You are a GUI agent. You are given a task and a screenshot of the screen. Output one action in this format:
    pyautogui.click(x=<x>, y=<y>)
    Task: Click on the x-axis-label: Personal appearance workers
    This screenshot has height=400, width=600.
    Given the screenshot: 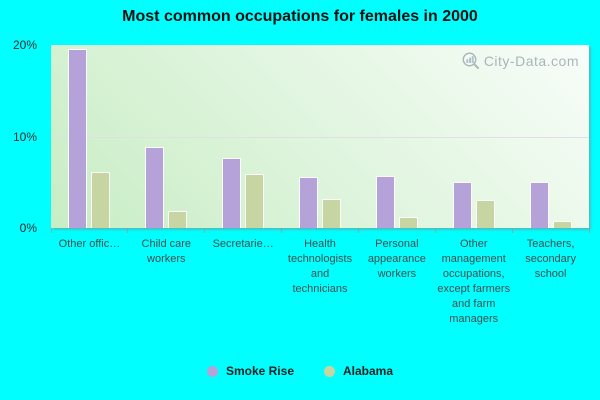 What is the action you would take?
    pyautogui.click(x=396, y=259)
    